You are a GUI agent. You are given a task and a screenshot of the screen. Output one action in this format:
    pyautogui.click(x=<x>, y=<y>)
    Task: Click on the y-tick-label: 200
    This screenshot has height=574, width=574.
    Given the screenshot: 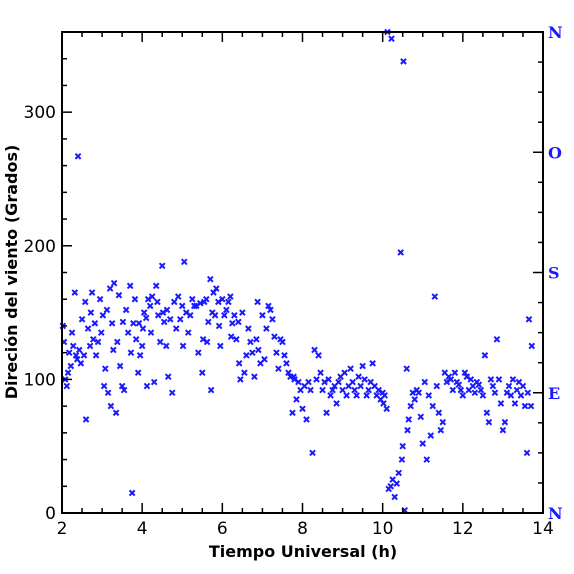 What is the action you would take?
    pyautogui.click(x=40, y=247)
    